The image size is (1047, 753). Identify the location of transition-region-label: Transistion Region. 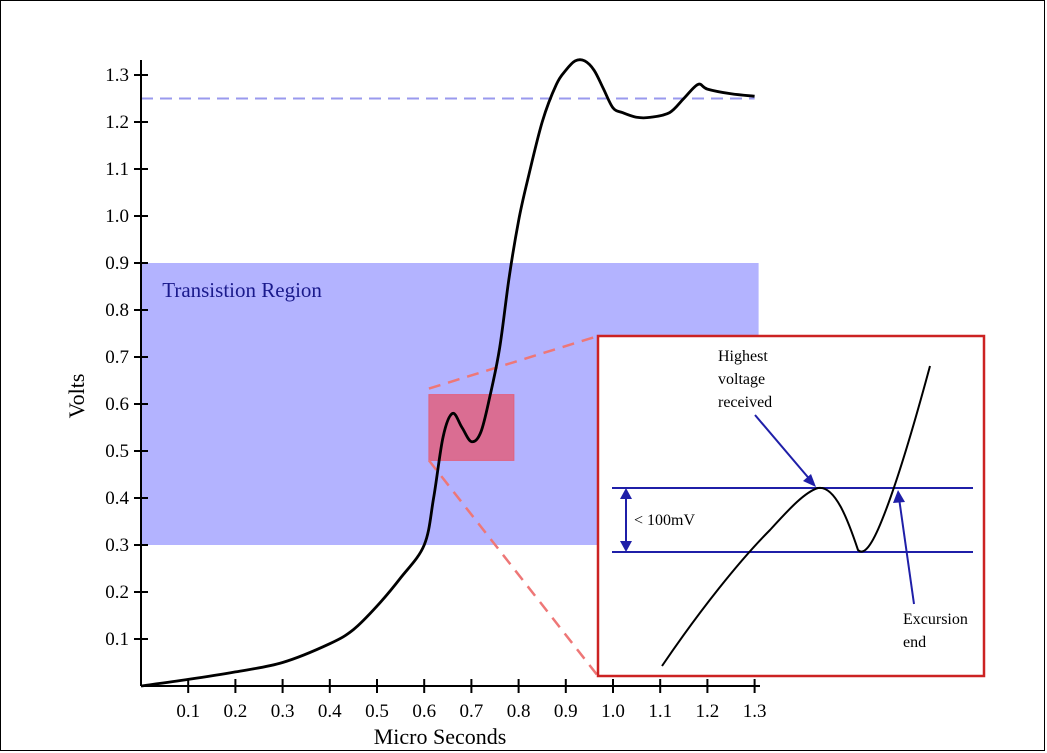
(242, 290).